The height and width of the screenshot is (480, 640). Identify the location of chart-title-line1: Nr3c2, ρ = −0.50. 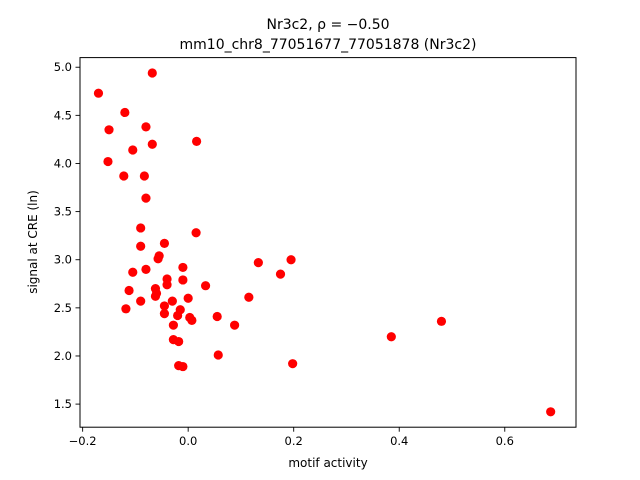
(327, 25).